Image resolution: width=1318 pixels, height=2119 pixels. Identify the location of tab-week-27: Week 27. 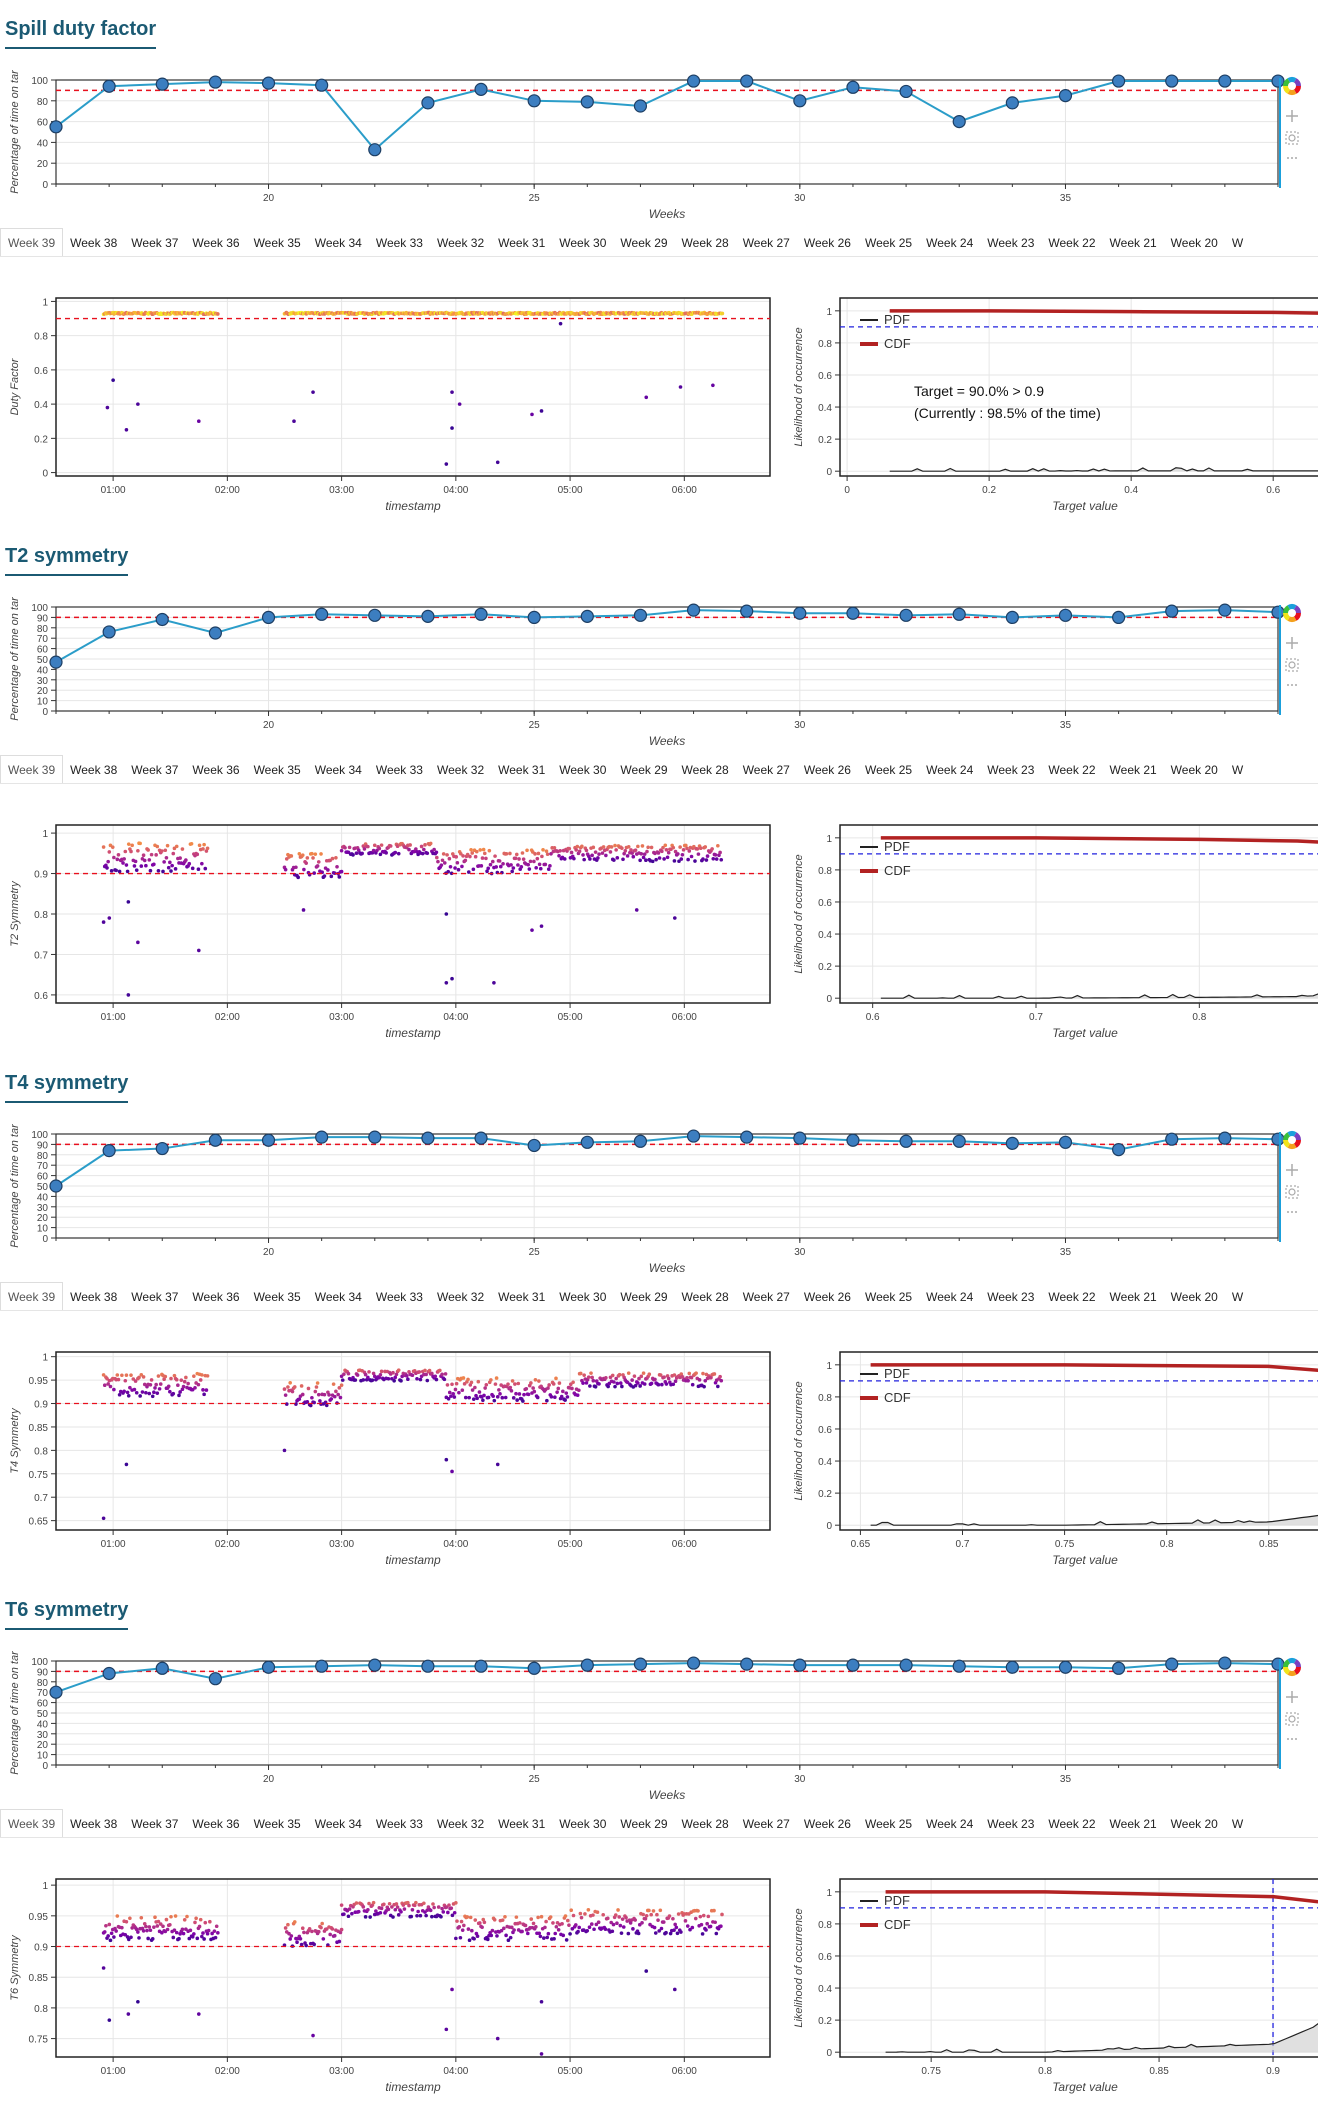
(766, 1824).